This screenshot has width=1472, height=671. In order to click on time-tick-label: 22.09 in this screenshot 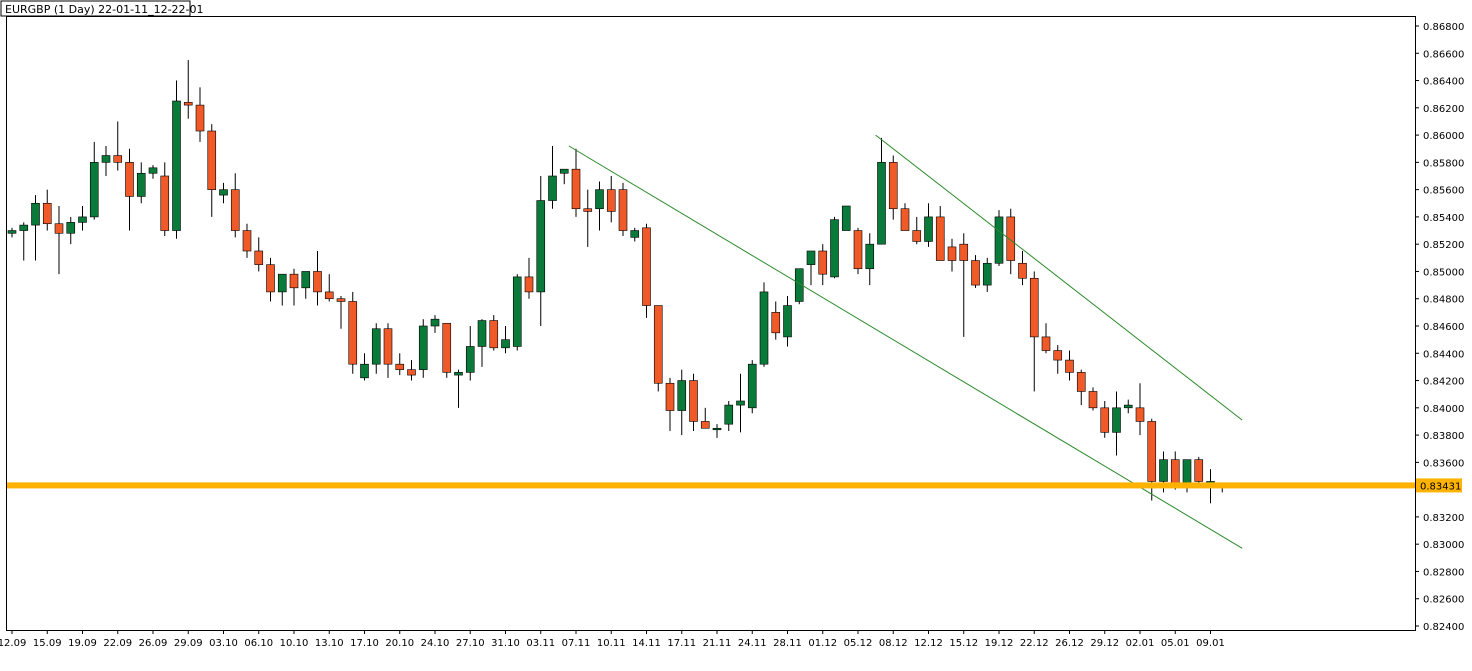, I will do `click(117, 643)`.